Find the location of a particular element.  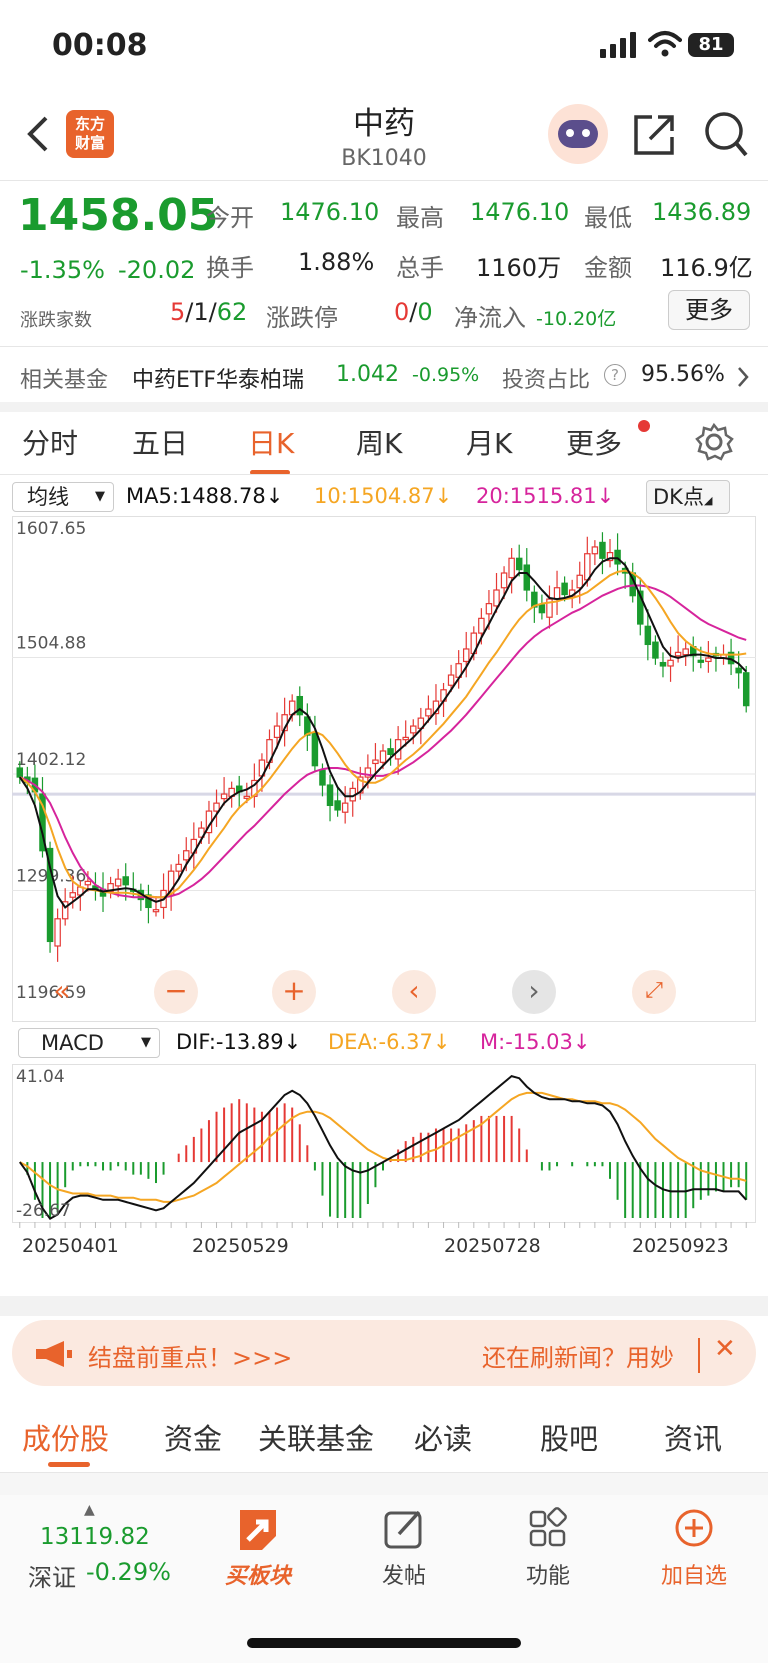

volume-value: 1160万 is located at coordinates (519, 268).